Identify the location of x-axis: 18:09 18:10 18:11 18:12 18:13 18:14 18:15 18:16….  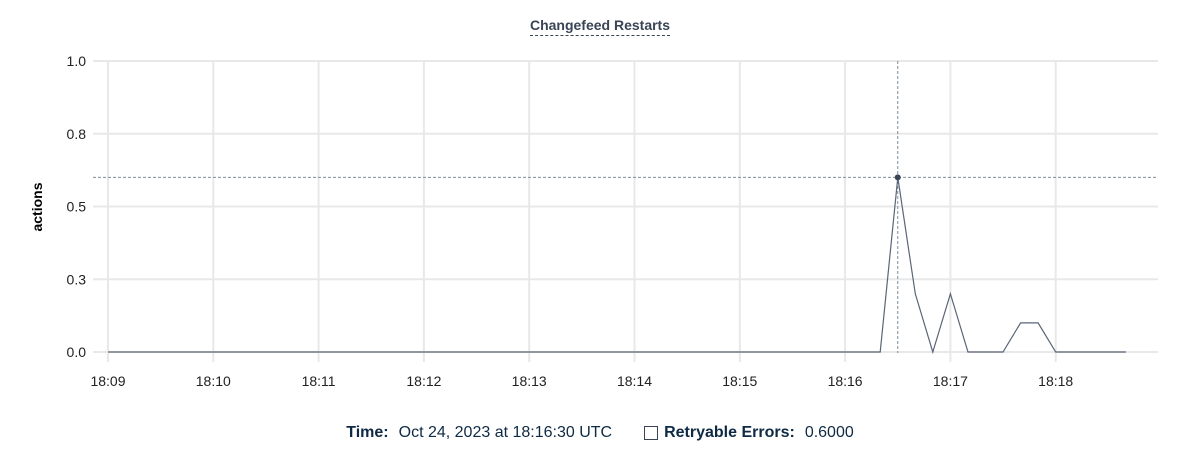
(581, 381).